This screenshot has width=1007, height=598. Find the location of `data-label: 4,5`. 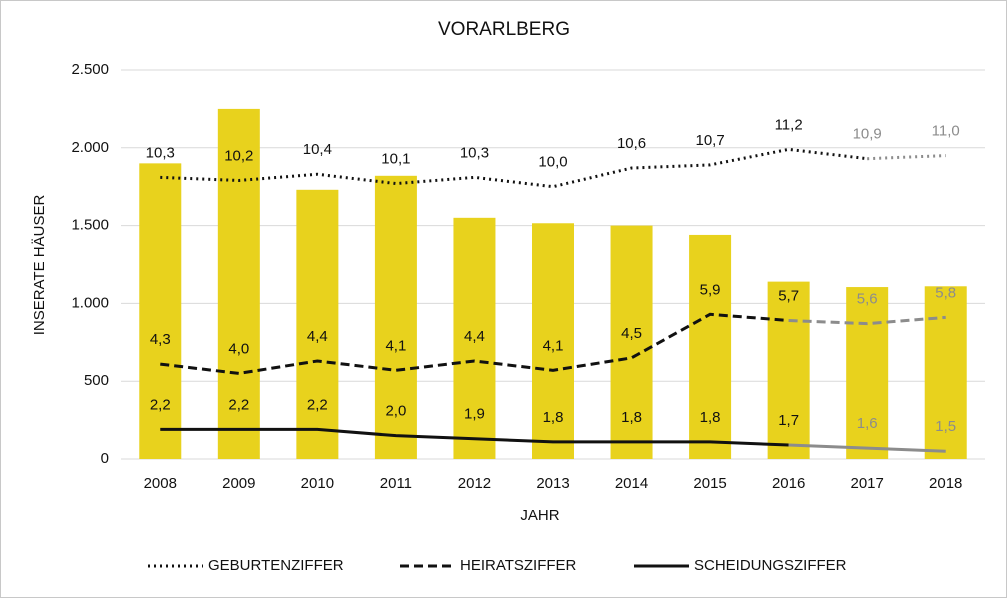

data-label: 4,5 is located at coordinates (631, 333).